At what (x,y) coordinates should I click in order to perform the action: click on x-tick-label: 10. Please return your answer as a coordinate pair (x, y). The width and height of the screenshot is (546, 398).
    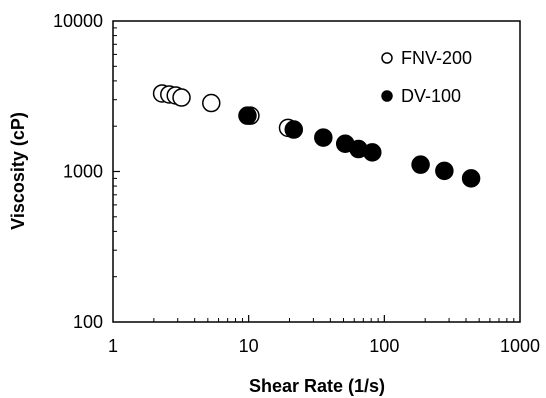
    Looking at the image, I should click on (249, 346).